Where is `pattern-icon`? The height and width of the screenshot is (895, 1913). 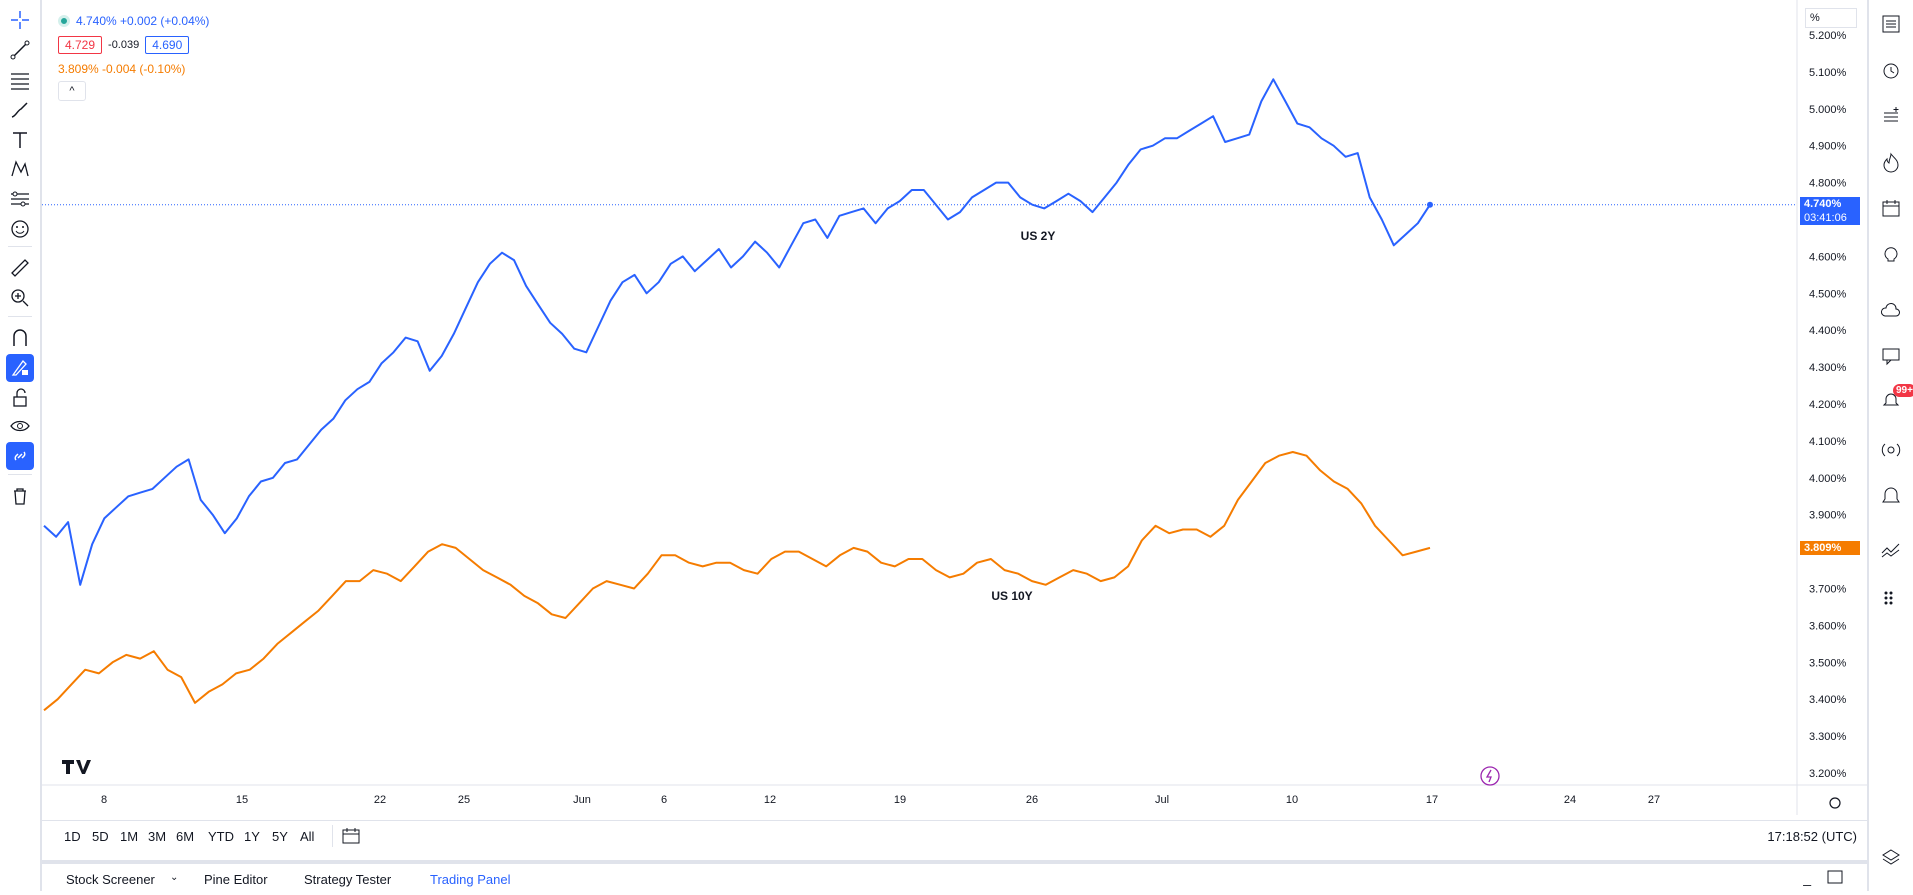
pattern-icon is located at coordinates (20, 169).